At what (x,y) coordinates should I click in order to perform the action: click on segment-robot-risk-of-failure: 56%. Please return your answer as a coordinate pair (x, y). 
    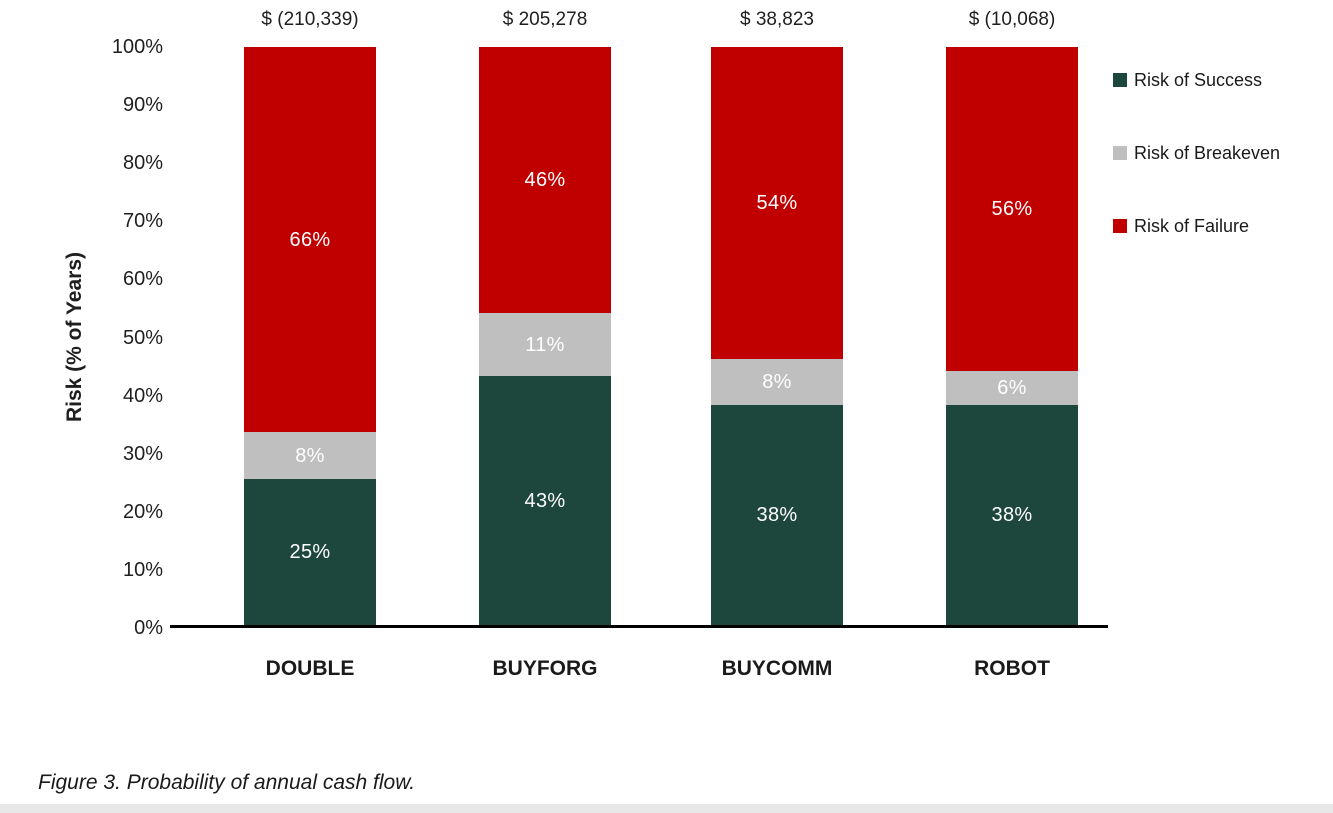
    Looking at the image, I should click on (1012, 209).